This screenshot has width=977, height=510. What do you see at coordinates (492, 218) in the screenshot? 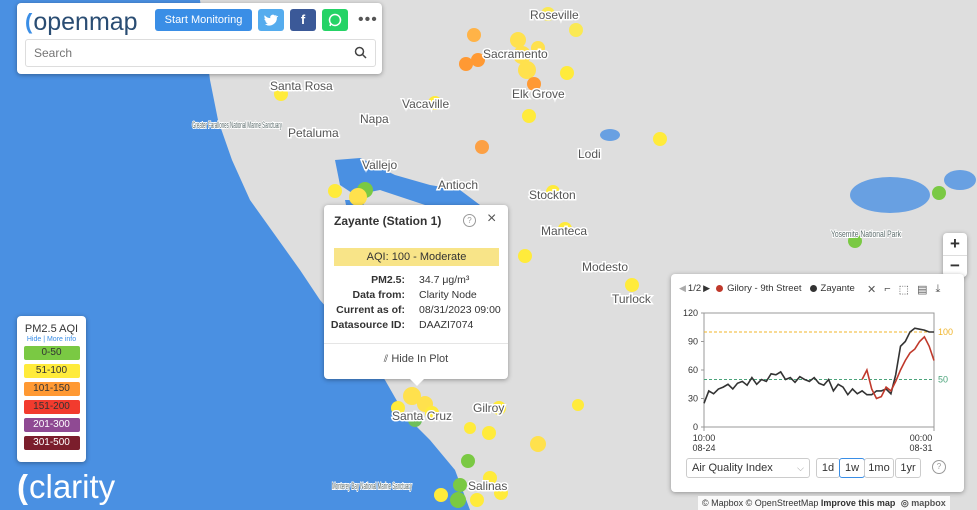
I see `close-icon: ×` at bounding box center [492, 218].